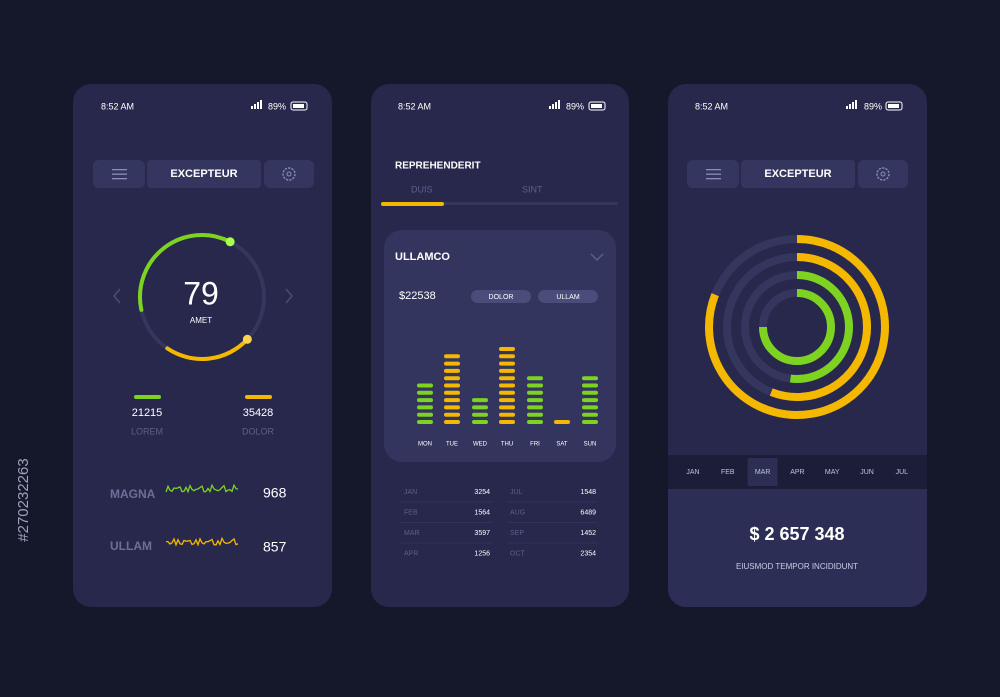  What do you see at coordinates (482, 533) in the screenshot?
I see `table-value: 3597` at bounding box center [482, 533].